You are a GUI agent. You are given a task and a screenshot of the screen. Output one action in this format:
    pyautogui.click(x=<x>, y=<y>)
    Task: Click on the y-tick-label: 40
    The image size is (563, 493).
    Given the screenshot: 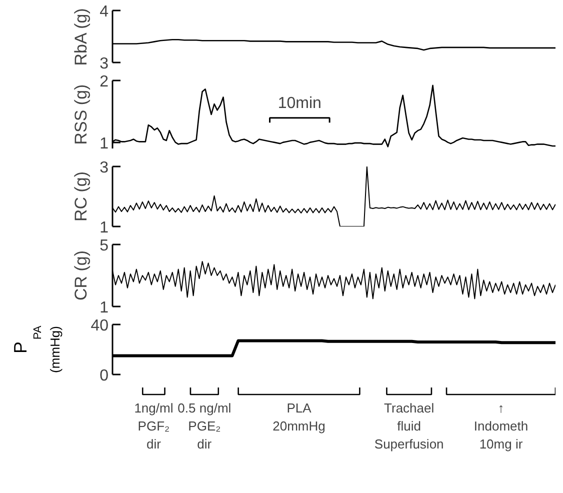 What is the action you would take?
    pyautogui.click(x=99, y=326)
    